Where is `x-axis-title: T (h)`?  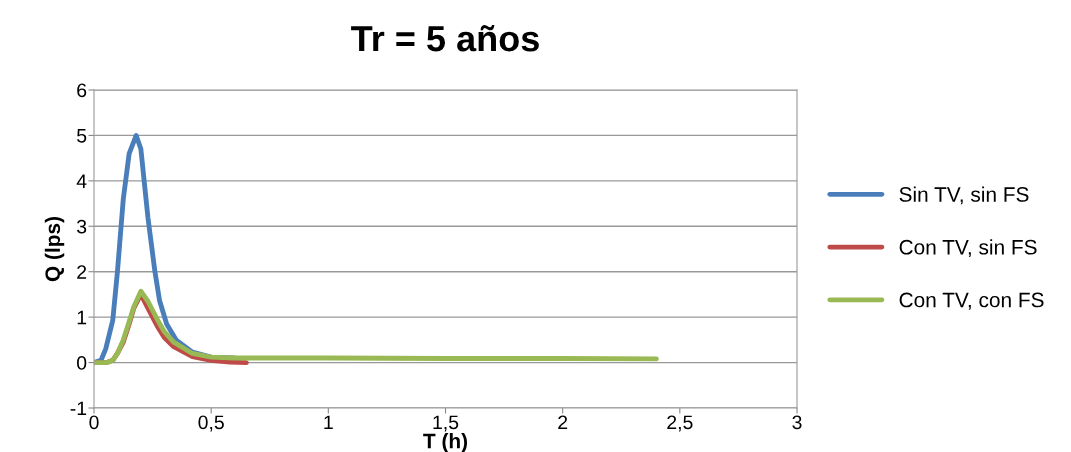 x-axis-title: T (h) is located at coordinates (445, 442).